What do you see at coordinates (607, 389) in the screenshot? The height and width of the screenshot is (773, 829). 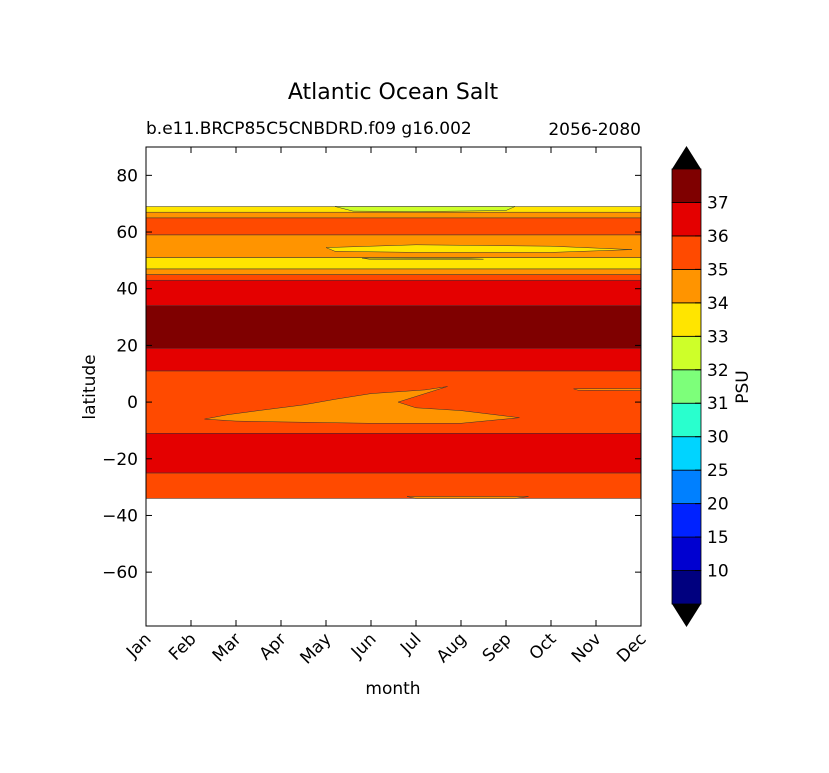 I see `contour-patch-east-equator` at bounding box center [607, 389].